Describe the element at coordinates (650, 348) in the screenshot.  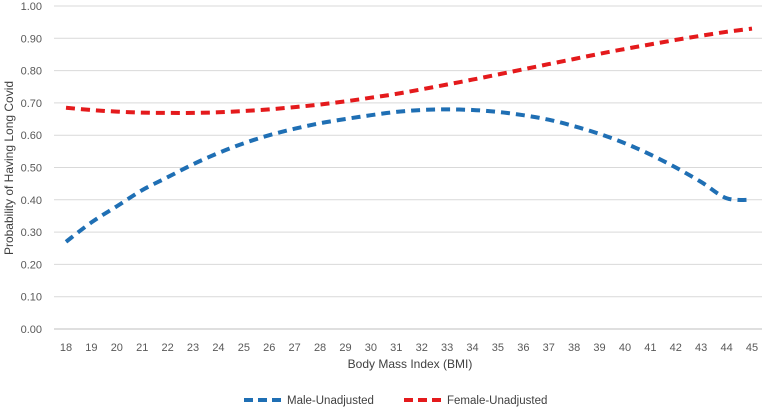
I see `x-tick-label: 41` at that location.